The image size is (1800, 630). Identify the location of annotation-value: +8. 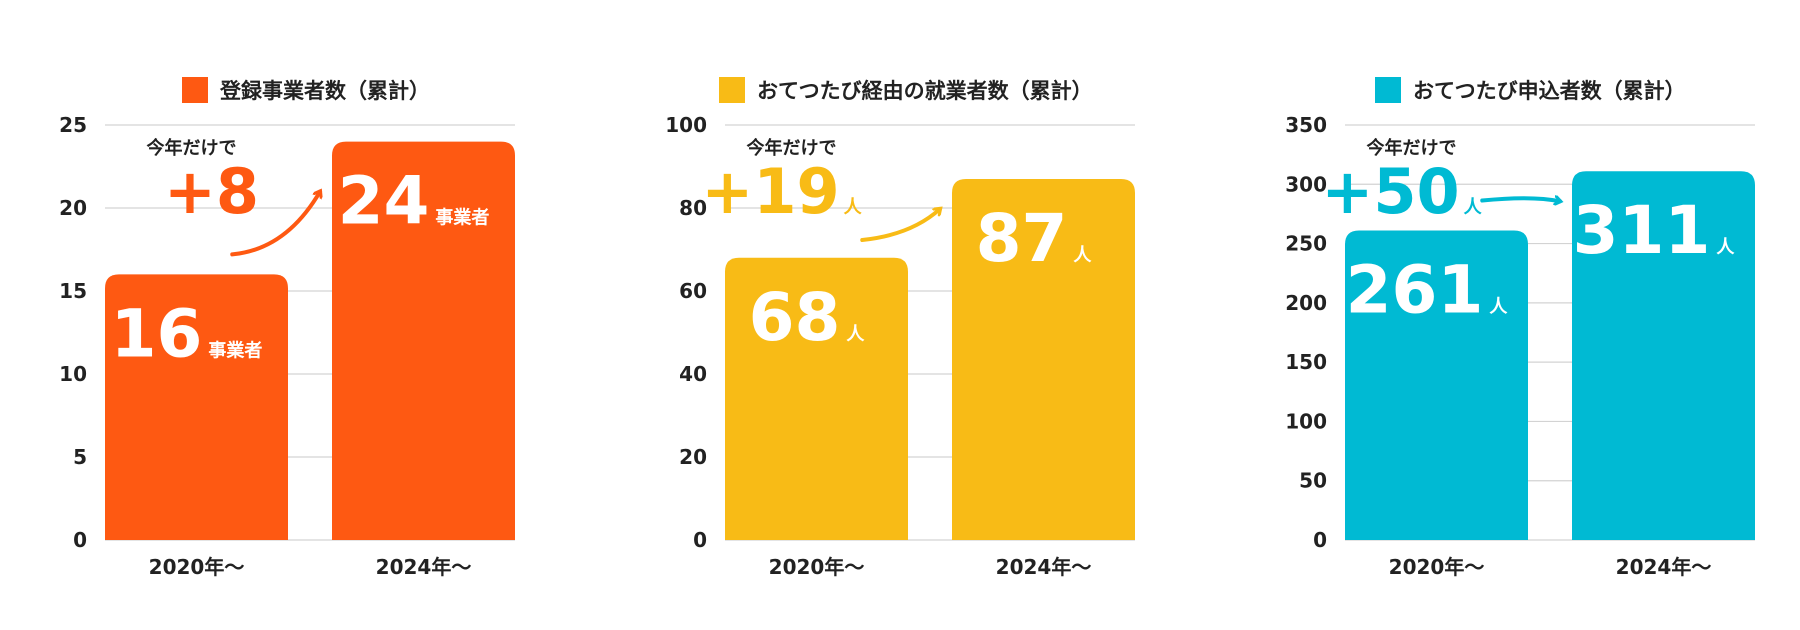
(211, 191).